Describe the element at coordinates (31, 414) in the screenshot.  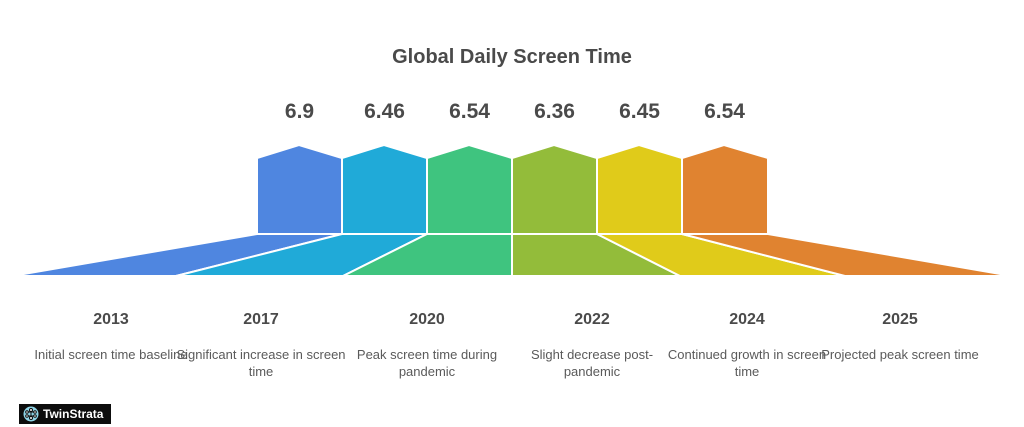
I see `network-hub-icon` at that location.